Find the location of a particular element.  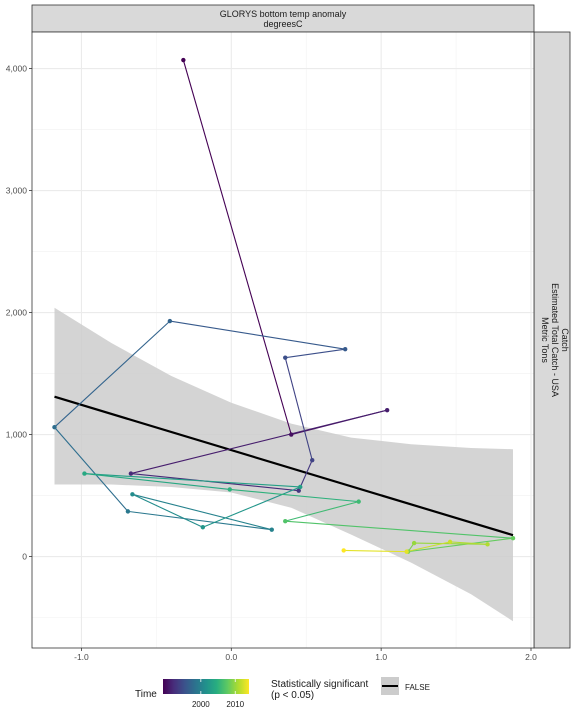

legend-colorbar-ticks: 2000 2010 is located at coordinates (218, 694).